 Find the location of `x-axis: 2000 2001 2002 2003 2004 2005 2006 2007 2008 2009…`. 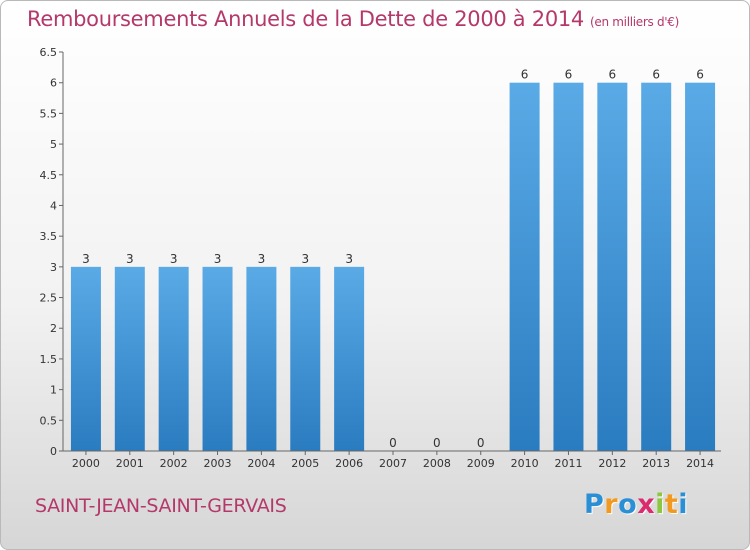

x-axis: 2000 2001 2002 2003 2004 2005 2006 2007 2008 2009… is located at coordinates (392, 460).